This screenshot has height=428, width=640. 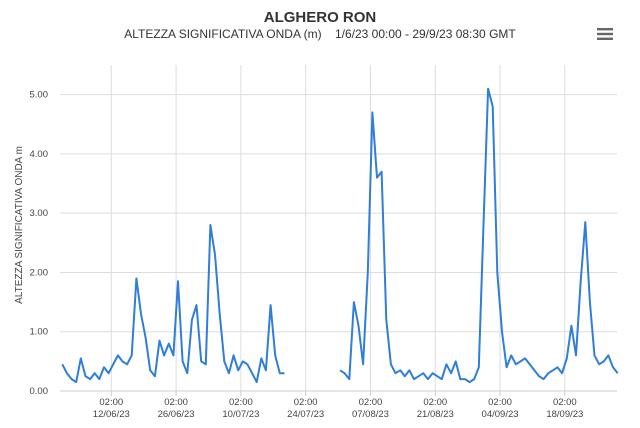 What do you see at coordinates (39, 332) in the screenshot?
I see `y-tick-label: 1.00` at bounding box center [39, 332].